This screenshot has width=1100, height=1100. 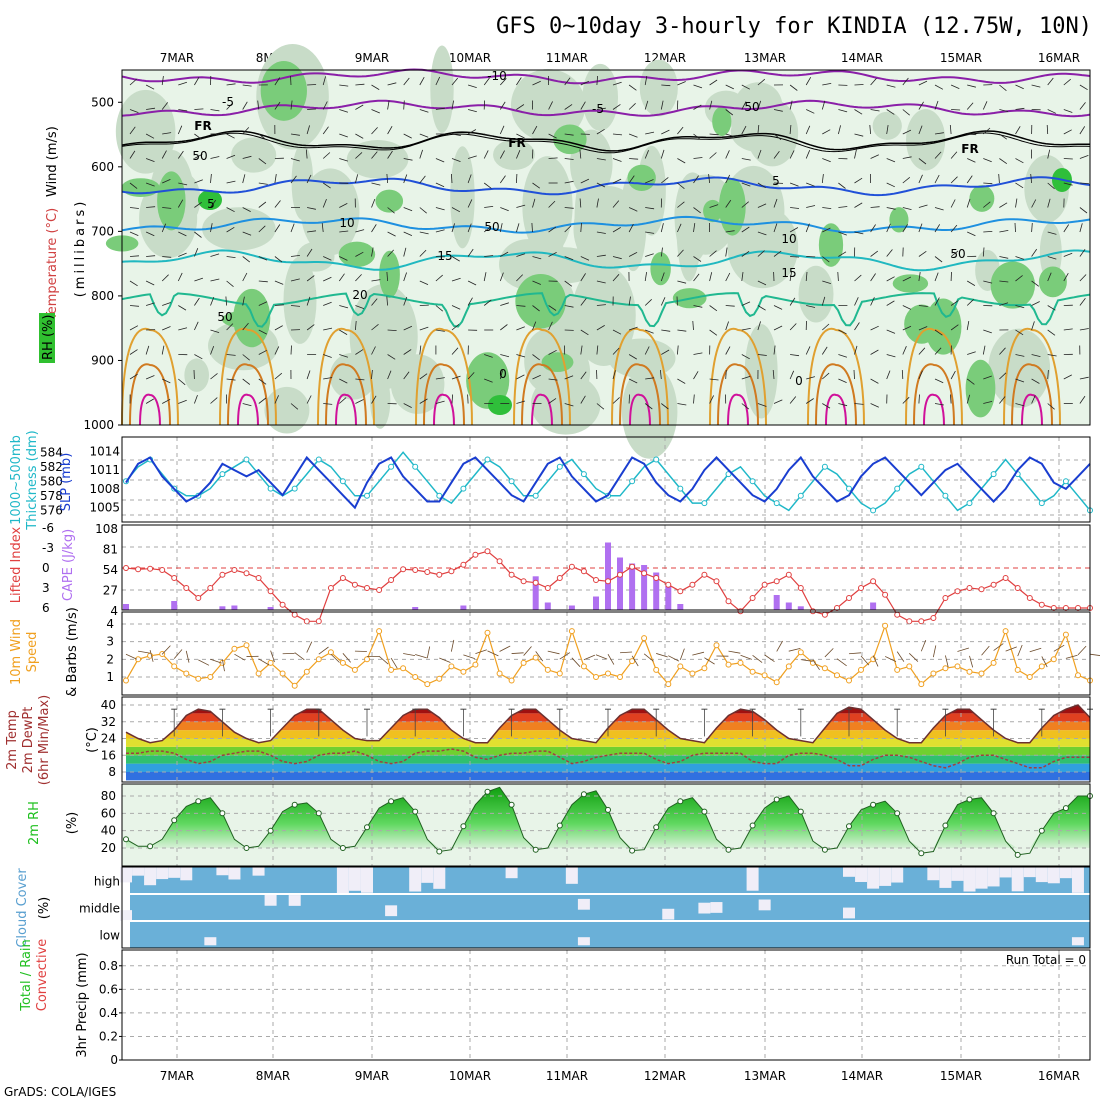 What do you see at coordinates (1077, 941) in the screenshot?
I see `low-cloud-gap` at bounding box center [1077, 941].